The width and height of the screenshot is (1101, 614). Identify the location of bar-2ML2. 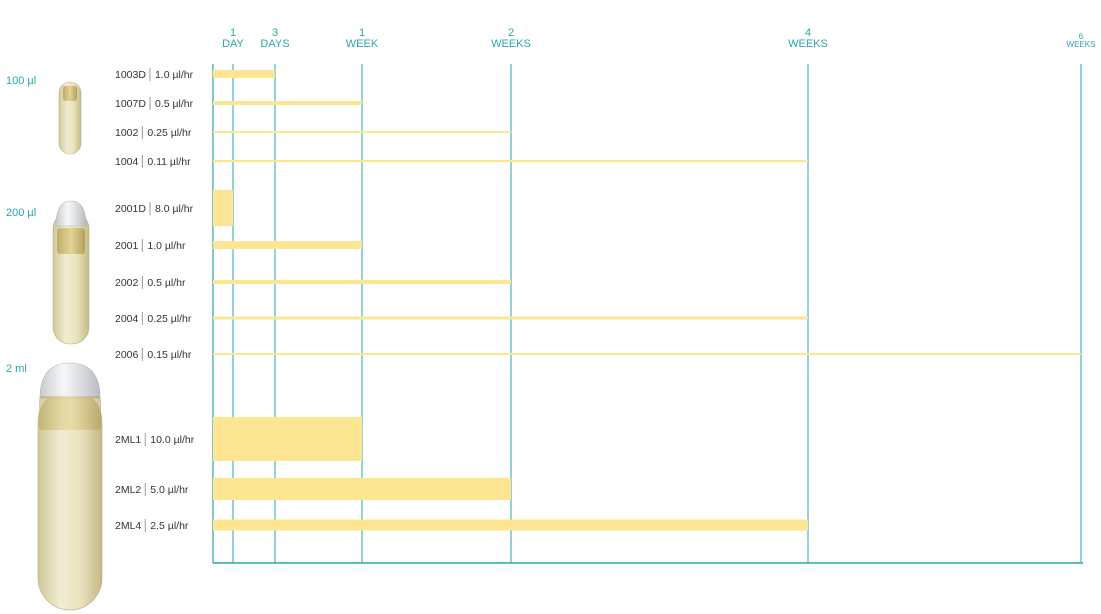
(362, 489).